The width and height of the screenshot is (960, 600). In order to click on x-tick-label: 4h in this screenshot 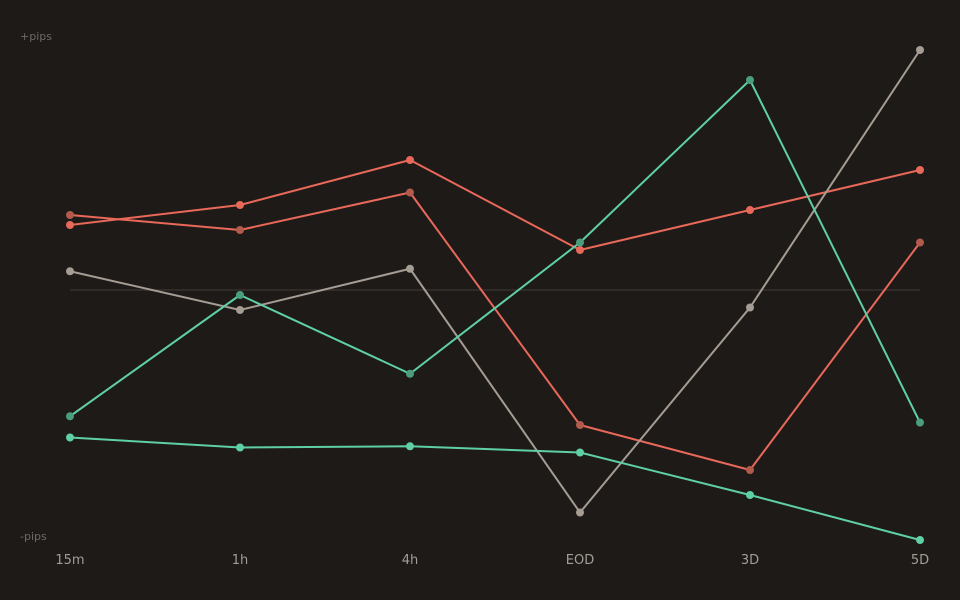, I will do `click(410, 560)`.